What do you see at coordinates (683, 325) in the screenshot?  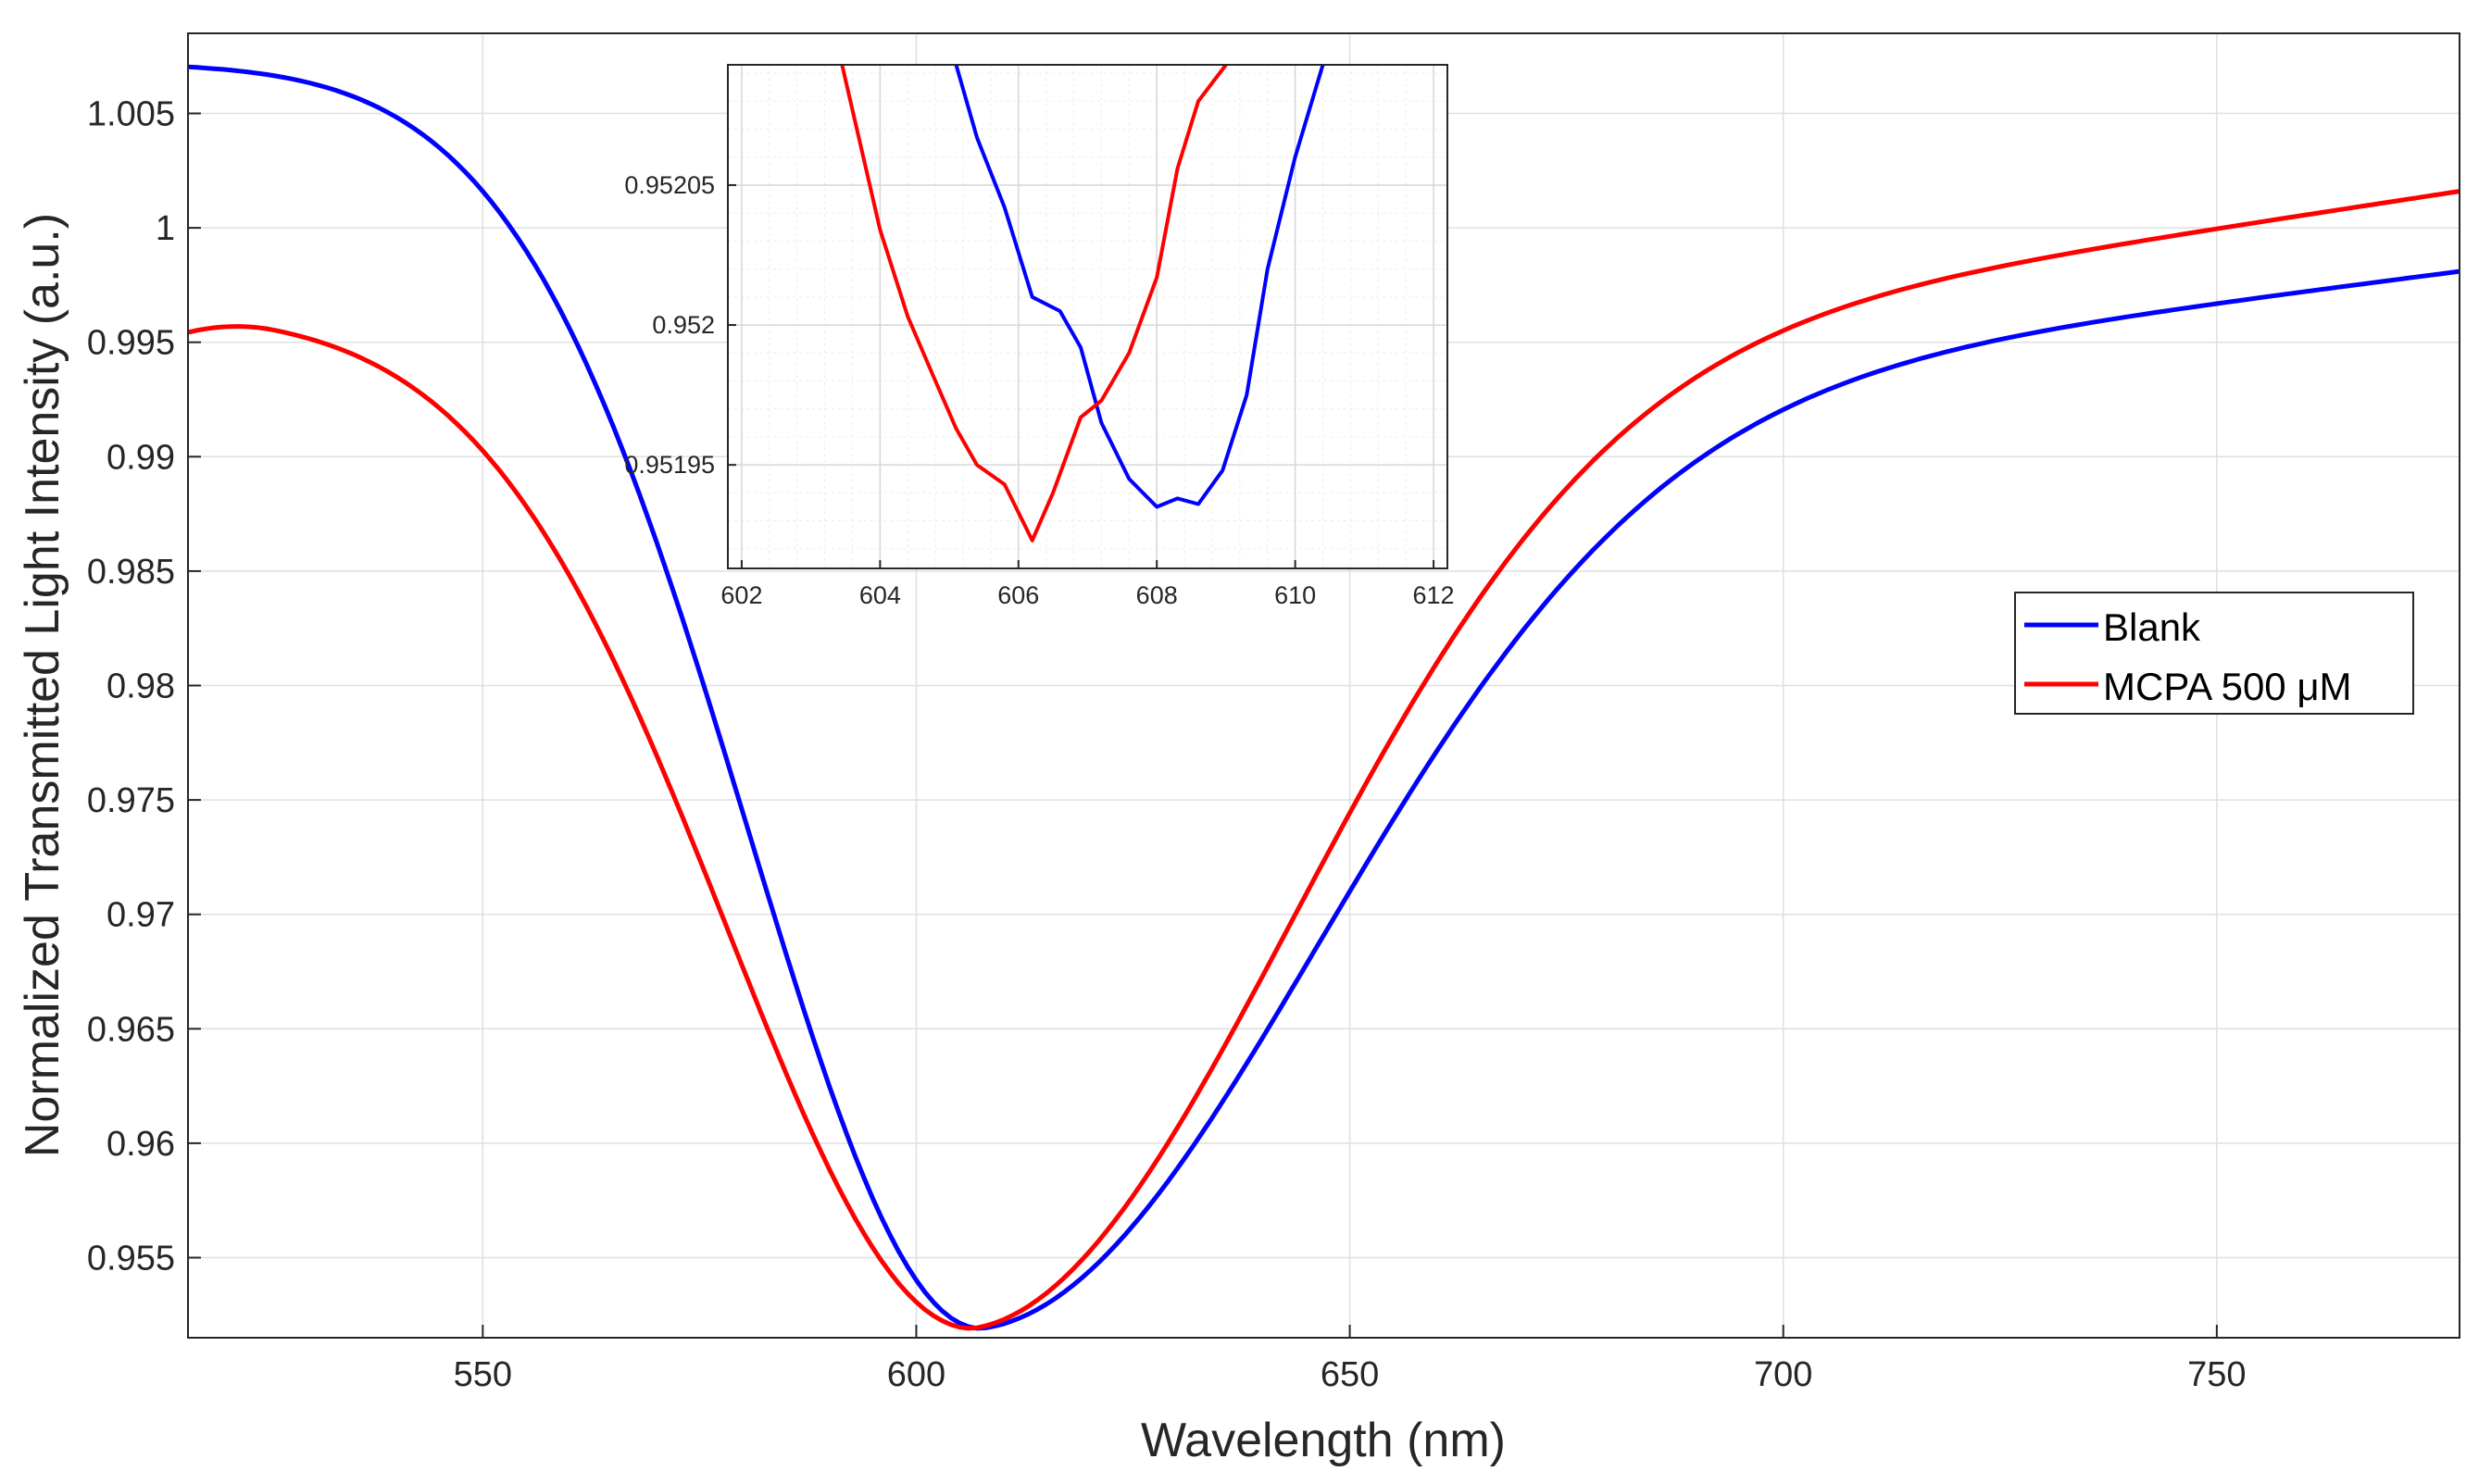 I see `inset-y-tick-label: 0.952` at bounding box center [683, 325].